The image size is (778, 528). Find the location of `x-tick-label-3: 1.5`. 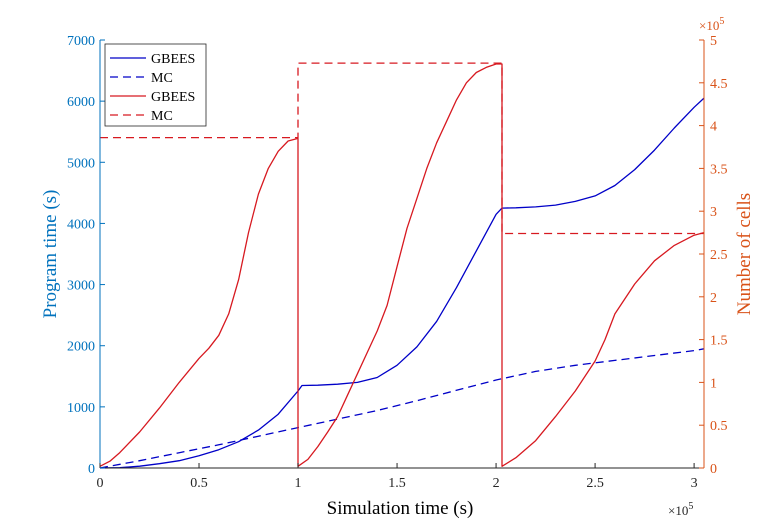

x-tick-label-3: 1.5 is located at coordinates (397, 483).